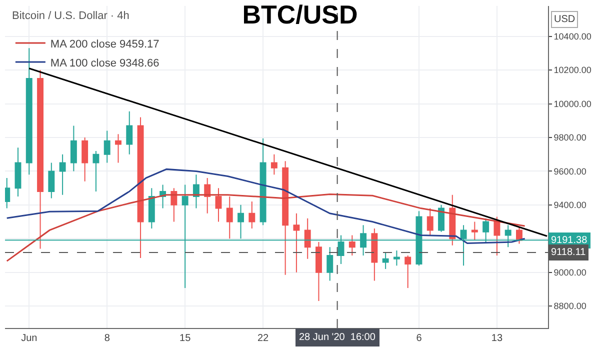  What do you see at coordinates (105, 63) in the screenshot?
I see `legend-label: MA 100 close 9348.66` at bounding box center [105, 63].